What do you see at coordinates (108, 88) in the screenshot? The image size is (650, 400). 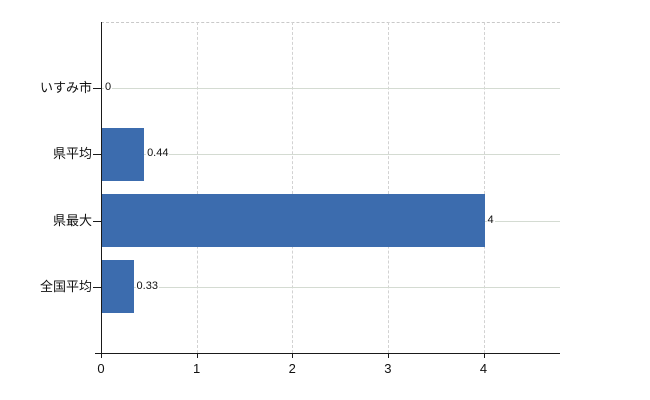 I see `value-label: 0` at bounding box center [108, 88].